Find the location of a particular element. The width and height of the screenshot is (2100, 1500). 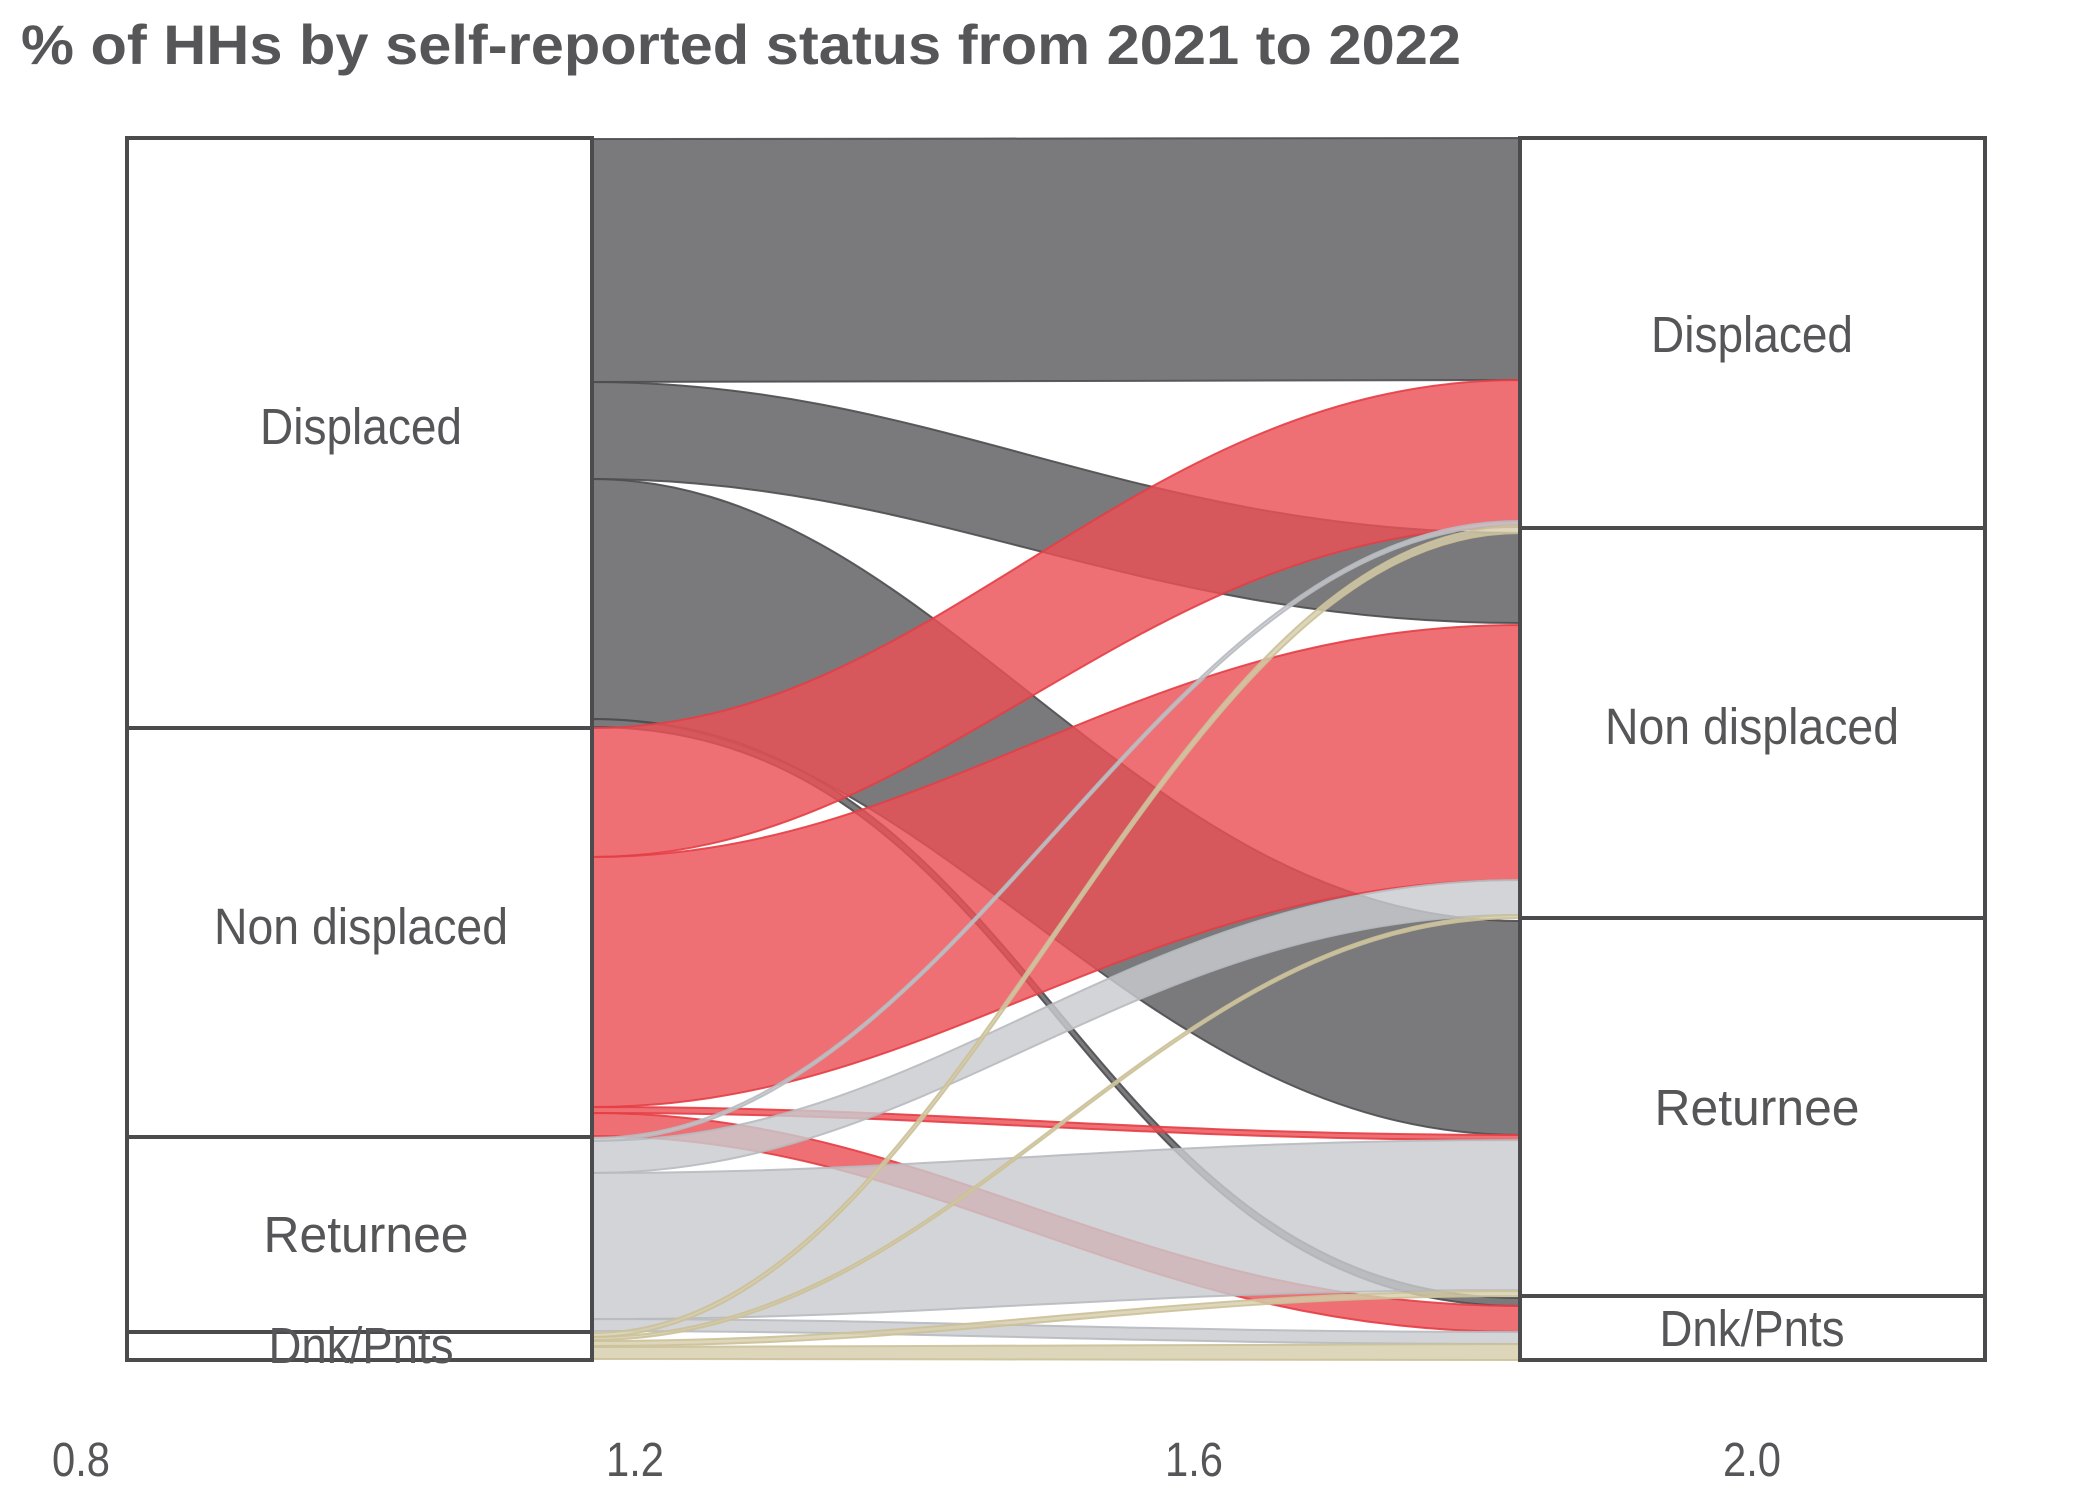

svg-text: 1.6 is located at coordinates (1194, 1460).